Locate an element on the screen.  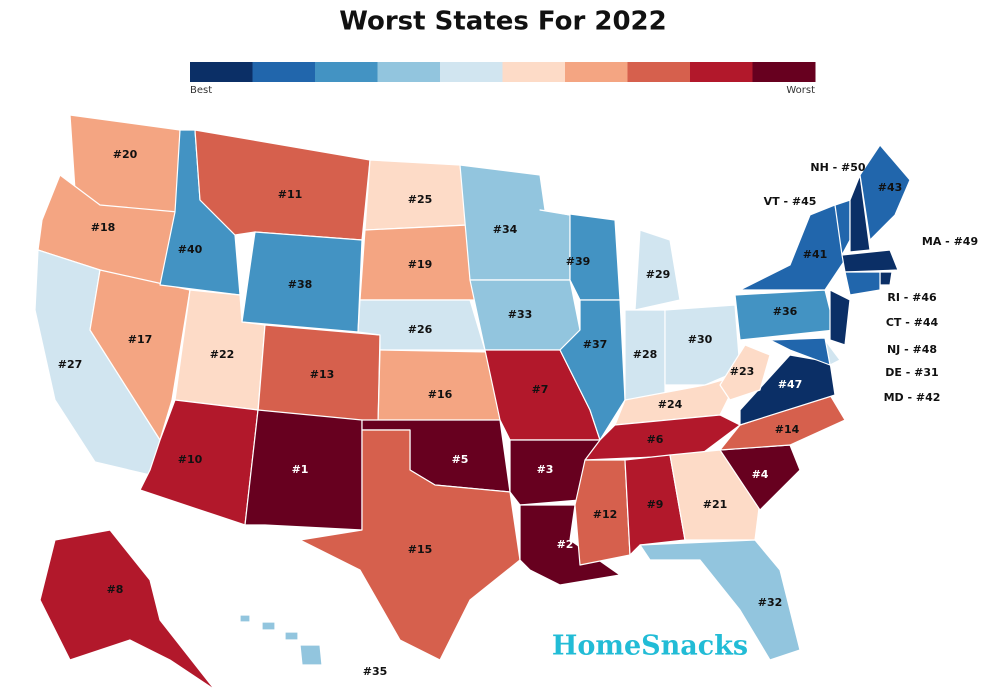
state-rank: NH - #50 is located at coordinates (838, 167).